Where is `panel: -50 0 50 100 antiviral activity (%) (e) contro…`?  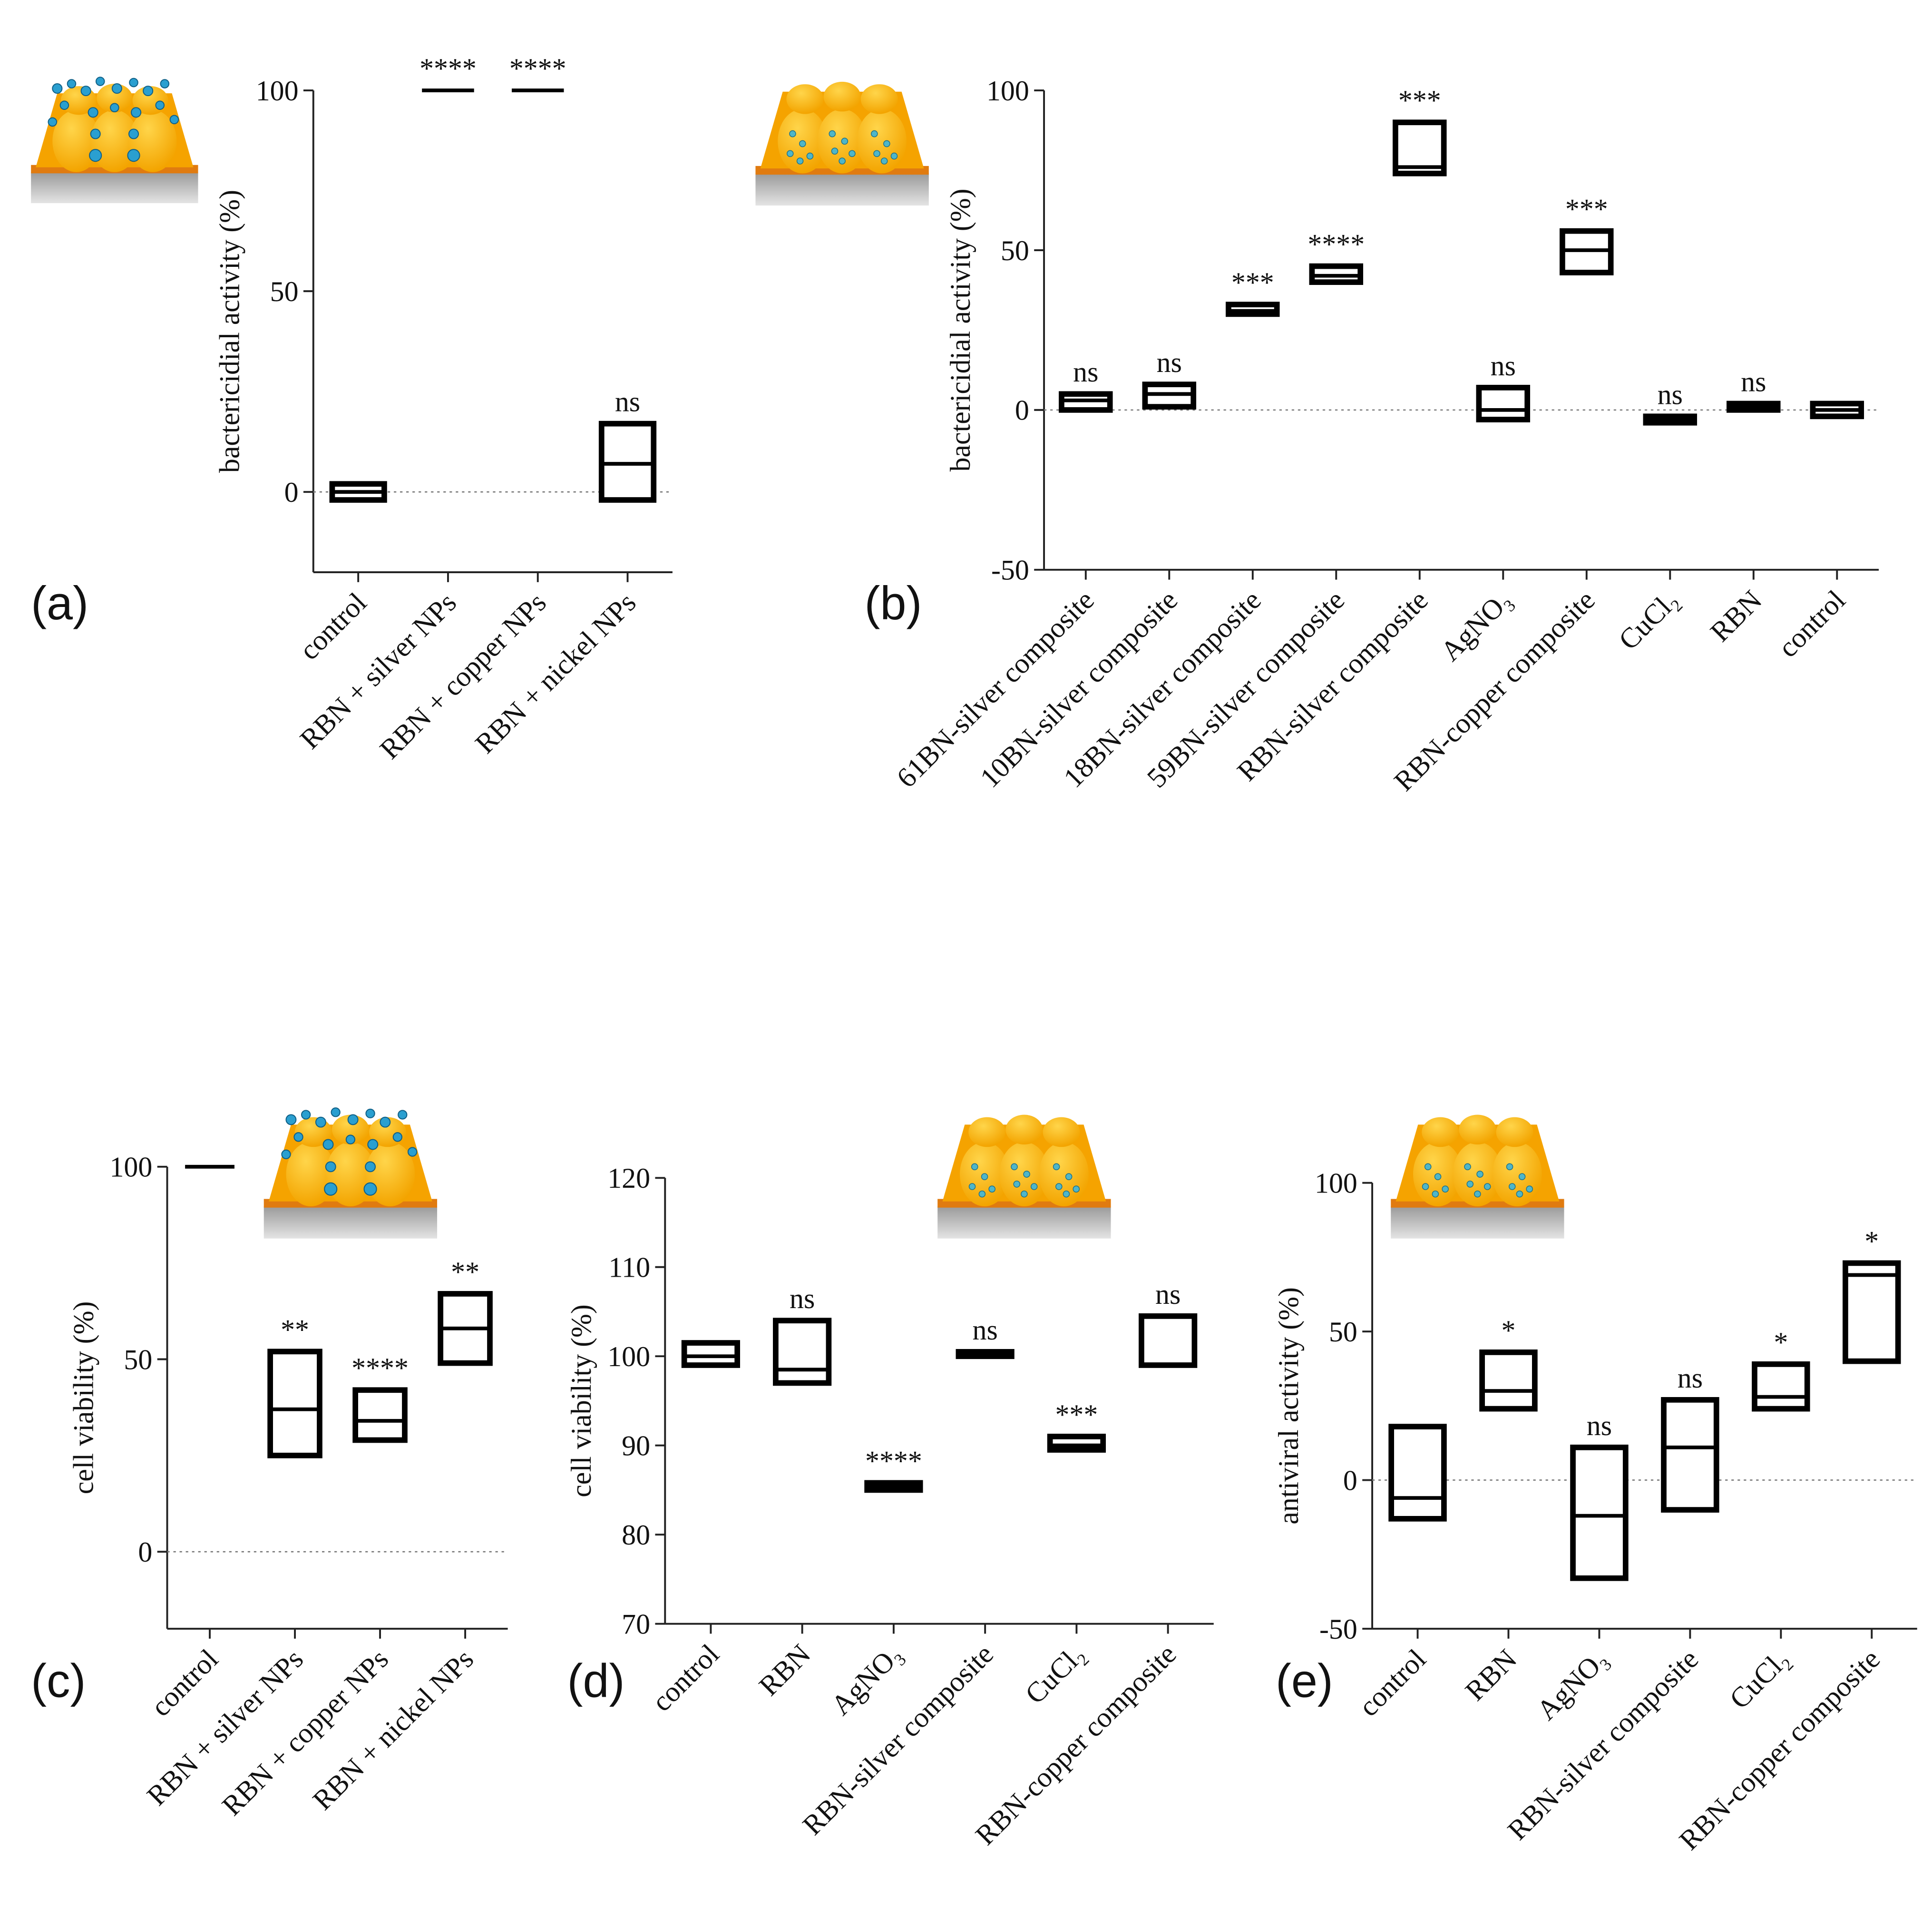 panel: -50 0 50 100 antiviral activity (%) (e) contro… is located at coordinates (1595, 1512).